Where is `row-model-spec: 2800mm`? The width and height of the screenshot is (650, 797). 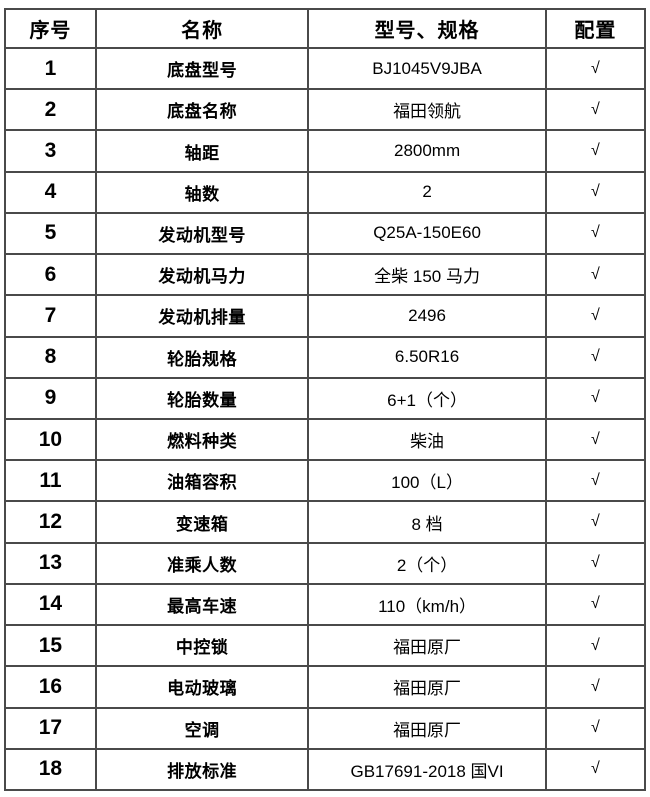 row-model-spec: 2800mm is located at coordinates (427, 151).